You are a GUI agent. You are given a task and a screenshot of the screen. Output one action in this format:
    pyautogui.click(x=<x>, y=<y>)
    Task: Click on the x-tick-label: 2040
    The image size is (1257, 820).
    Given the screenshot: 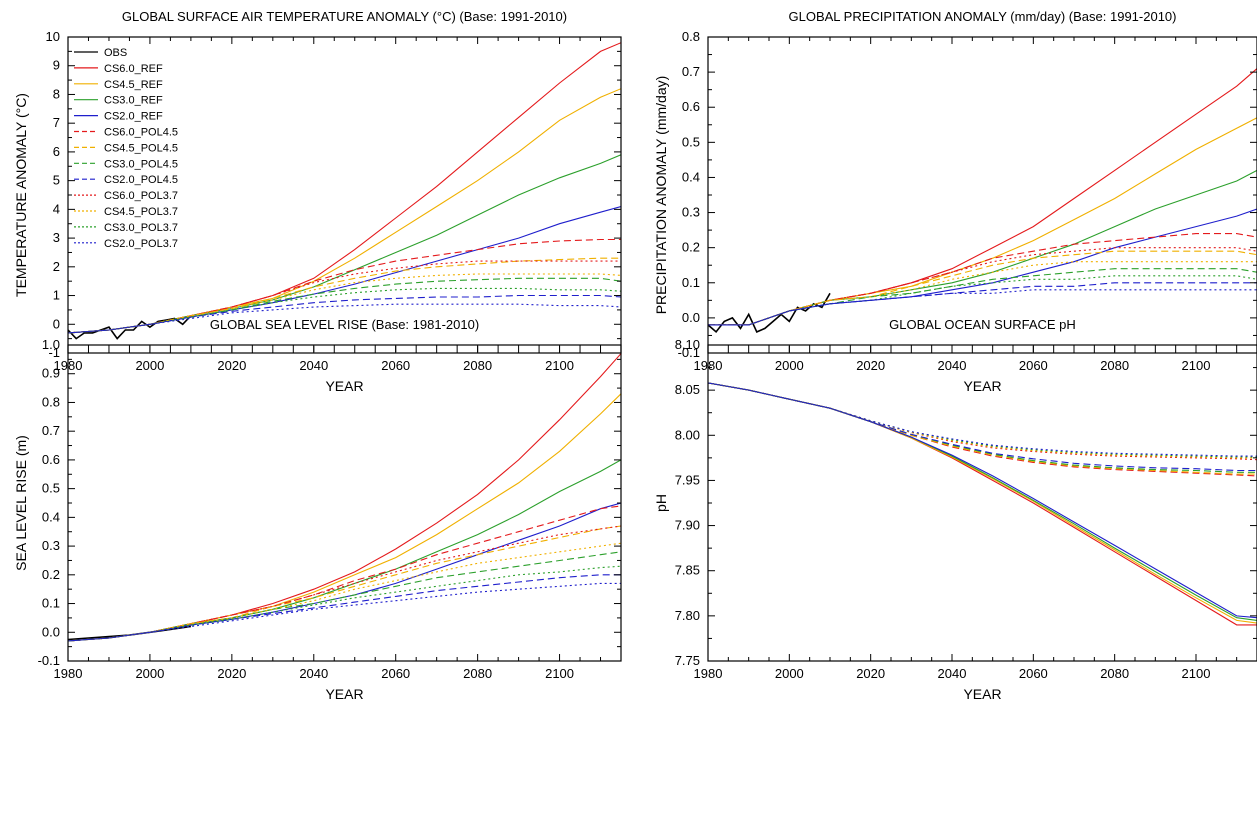 What is the action you would take?
    pyautogui.click(x=313, y=365)
    